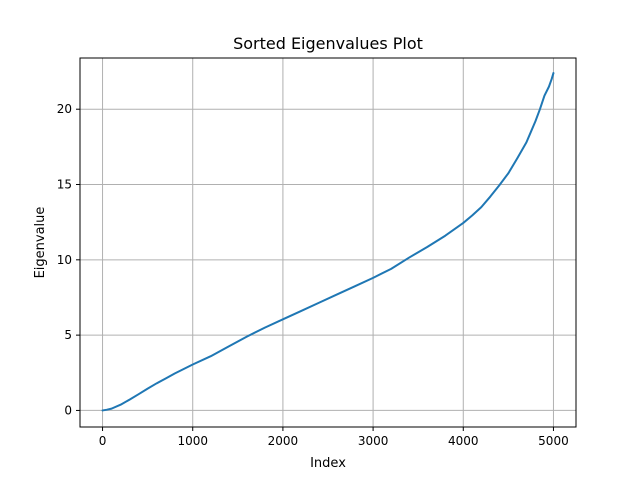  What do you see at coordinates (192, 441) in the screenshot?
I see `x-tick-label: 1000` at bounding box center [192, 441].